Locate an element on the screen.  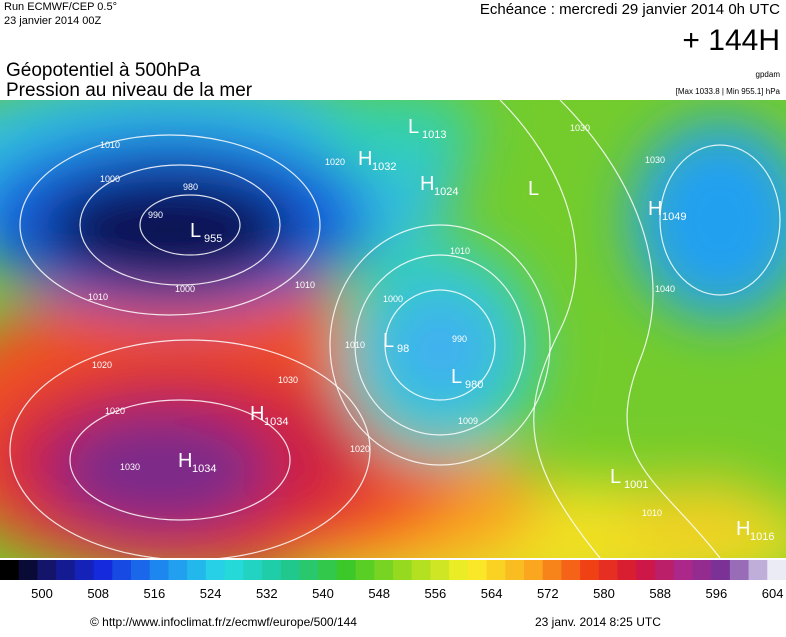
colorbar-label: 548 is located at coordinates (379, 593).